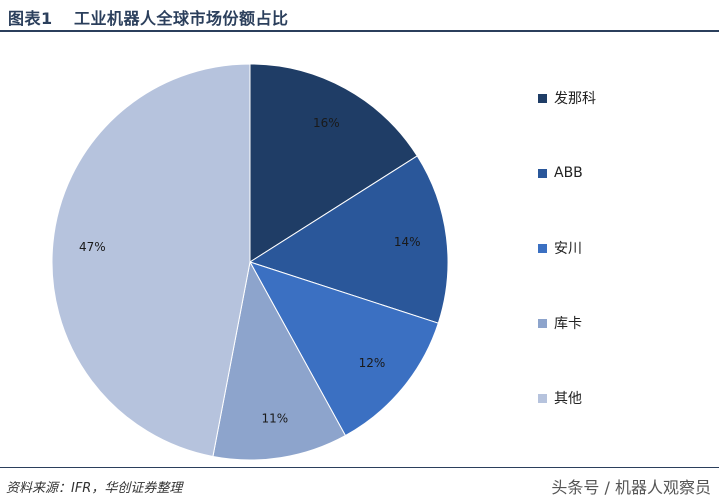  I want to click on legend-label: ABB, so click(568, 173).